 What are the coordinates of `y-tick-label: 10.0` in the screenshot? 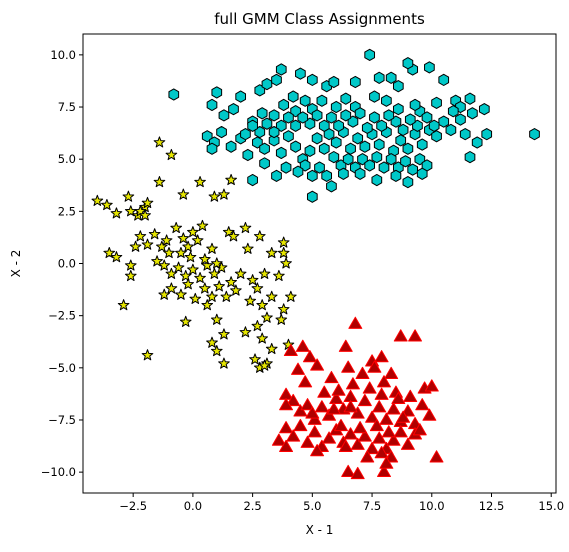 It's located at (63, 55).